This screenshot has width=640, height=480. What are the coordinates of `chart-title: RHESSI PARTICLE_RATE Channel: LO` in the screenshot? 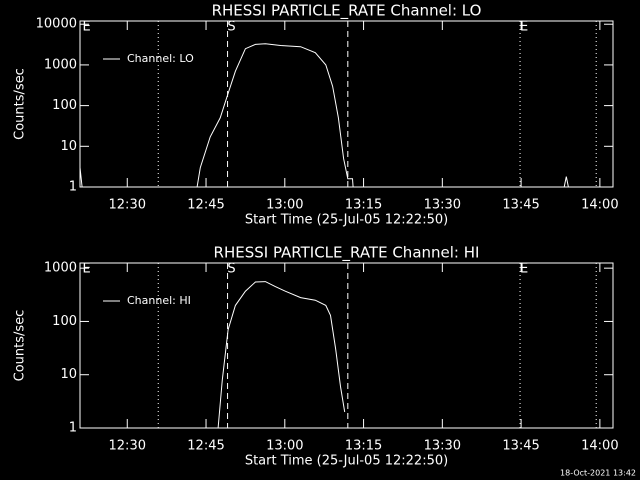 It's located at (347, 11).